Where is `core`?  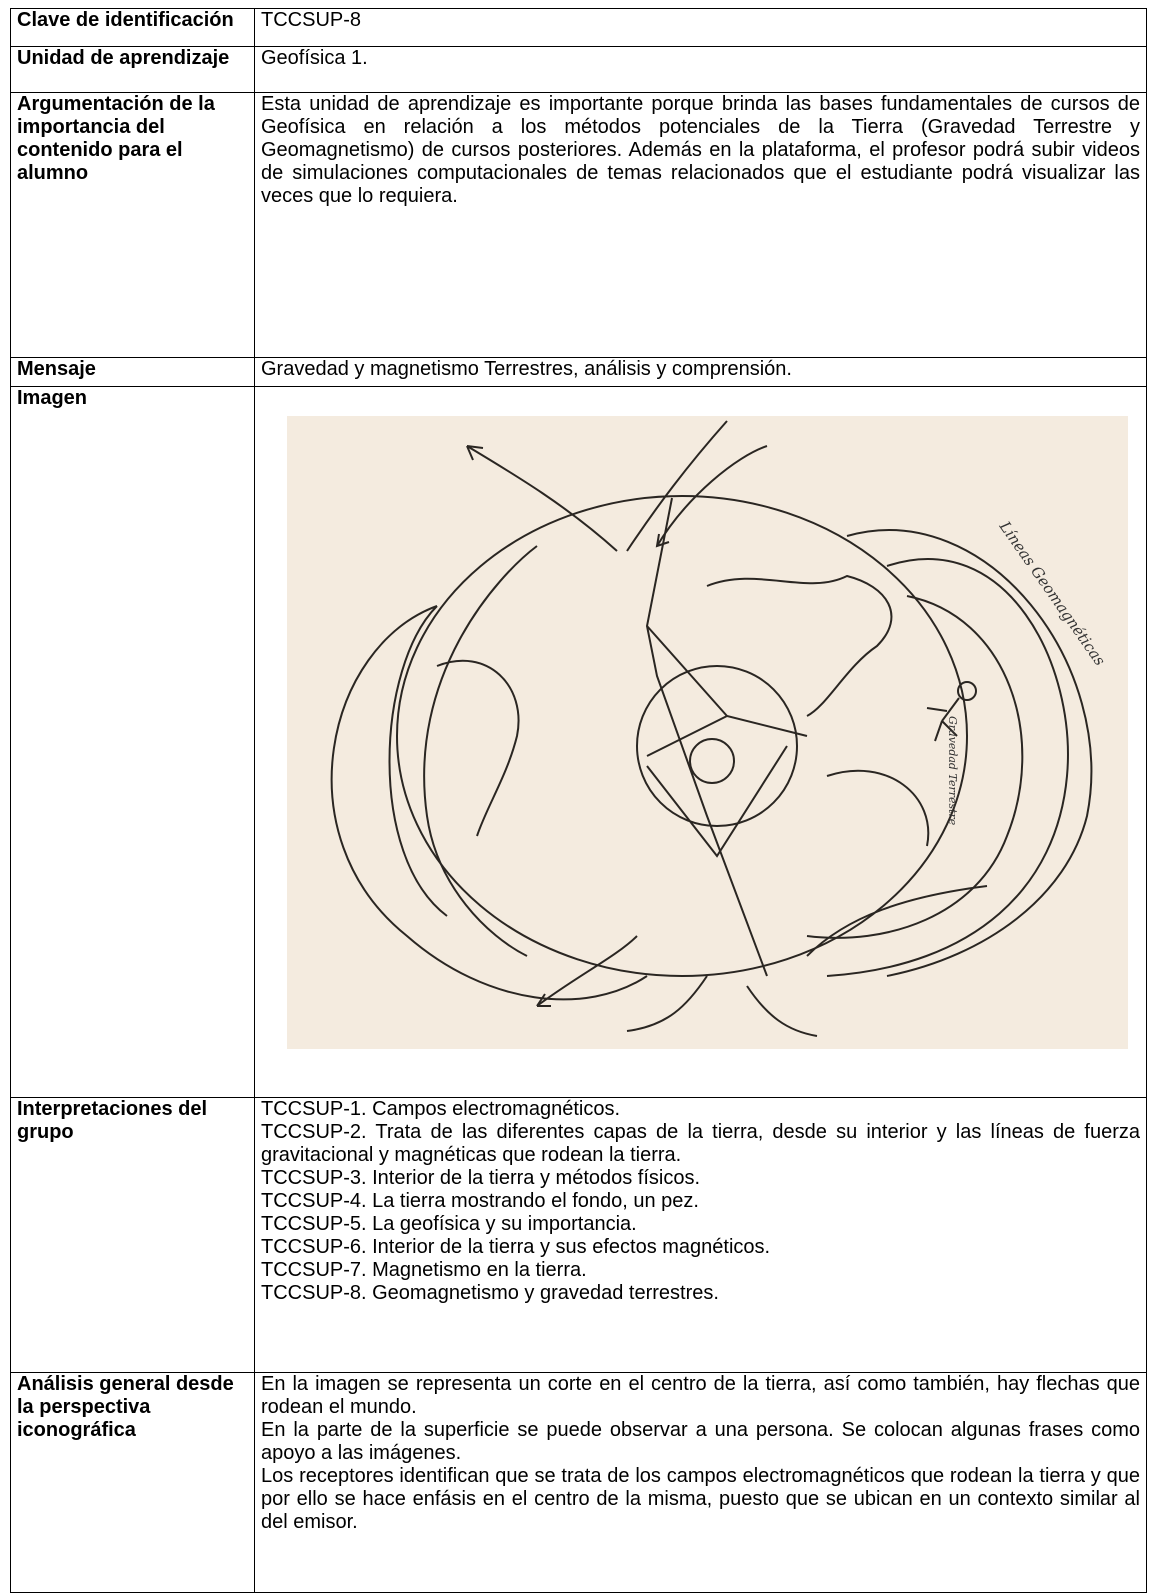
core is located at coordinates (717, 746).